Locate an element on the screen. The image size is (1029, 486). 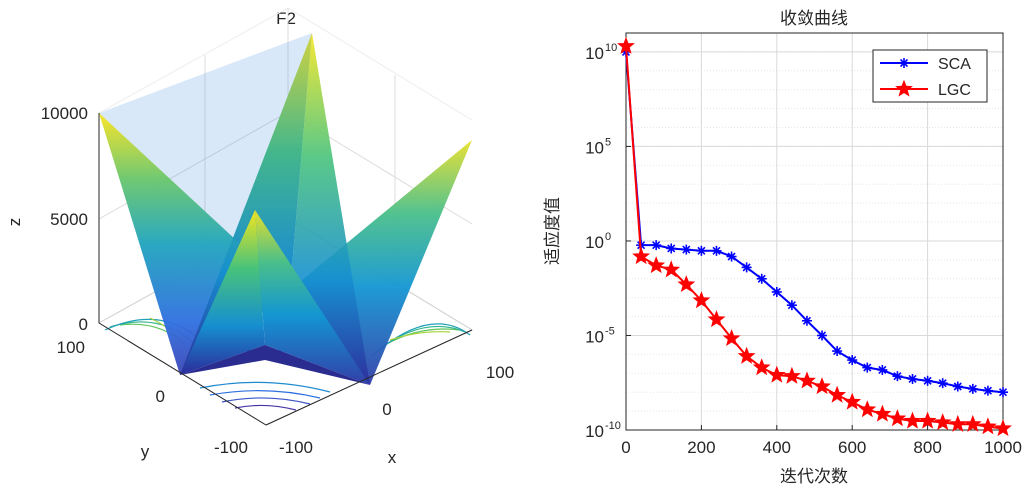
x-tick-label: 800 is located at coordinates (927, 447).